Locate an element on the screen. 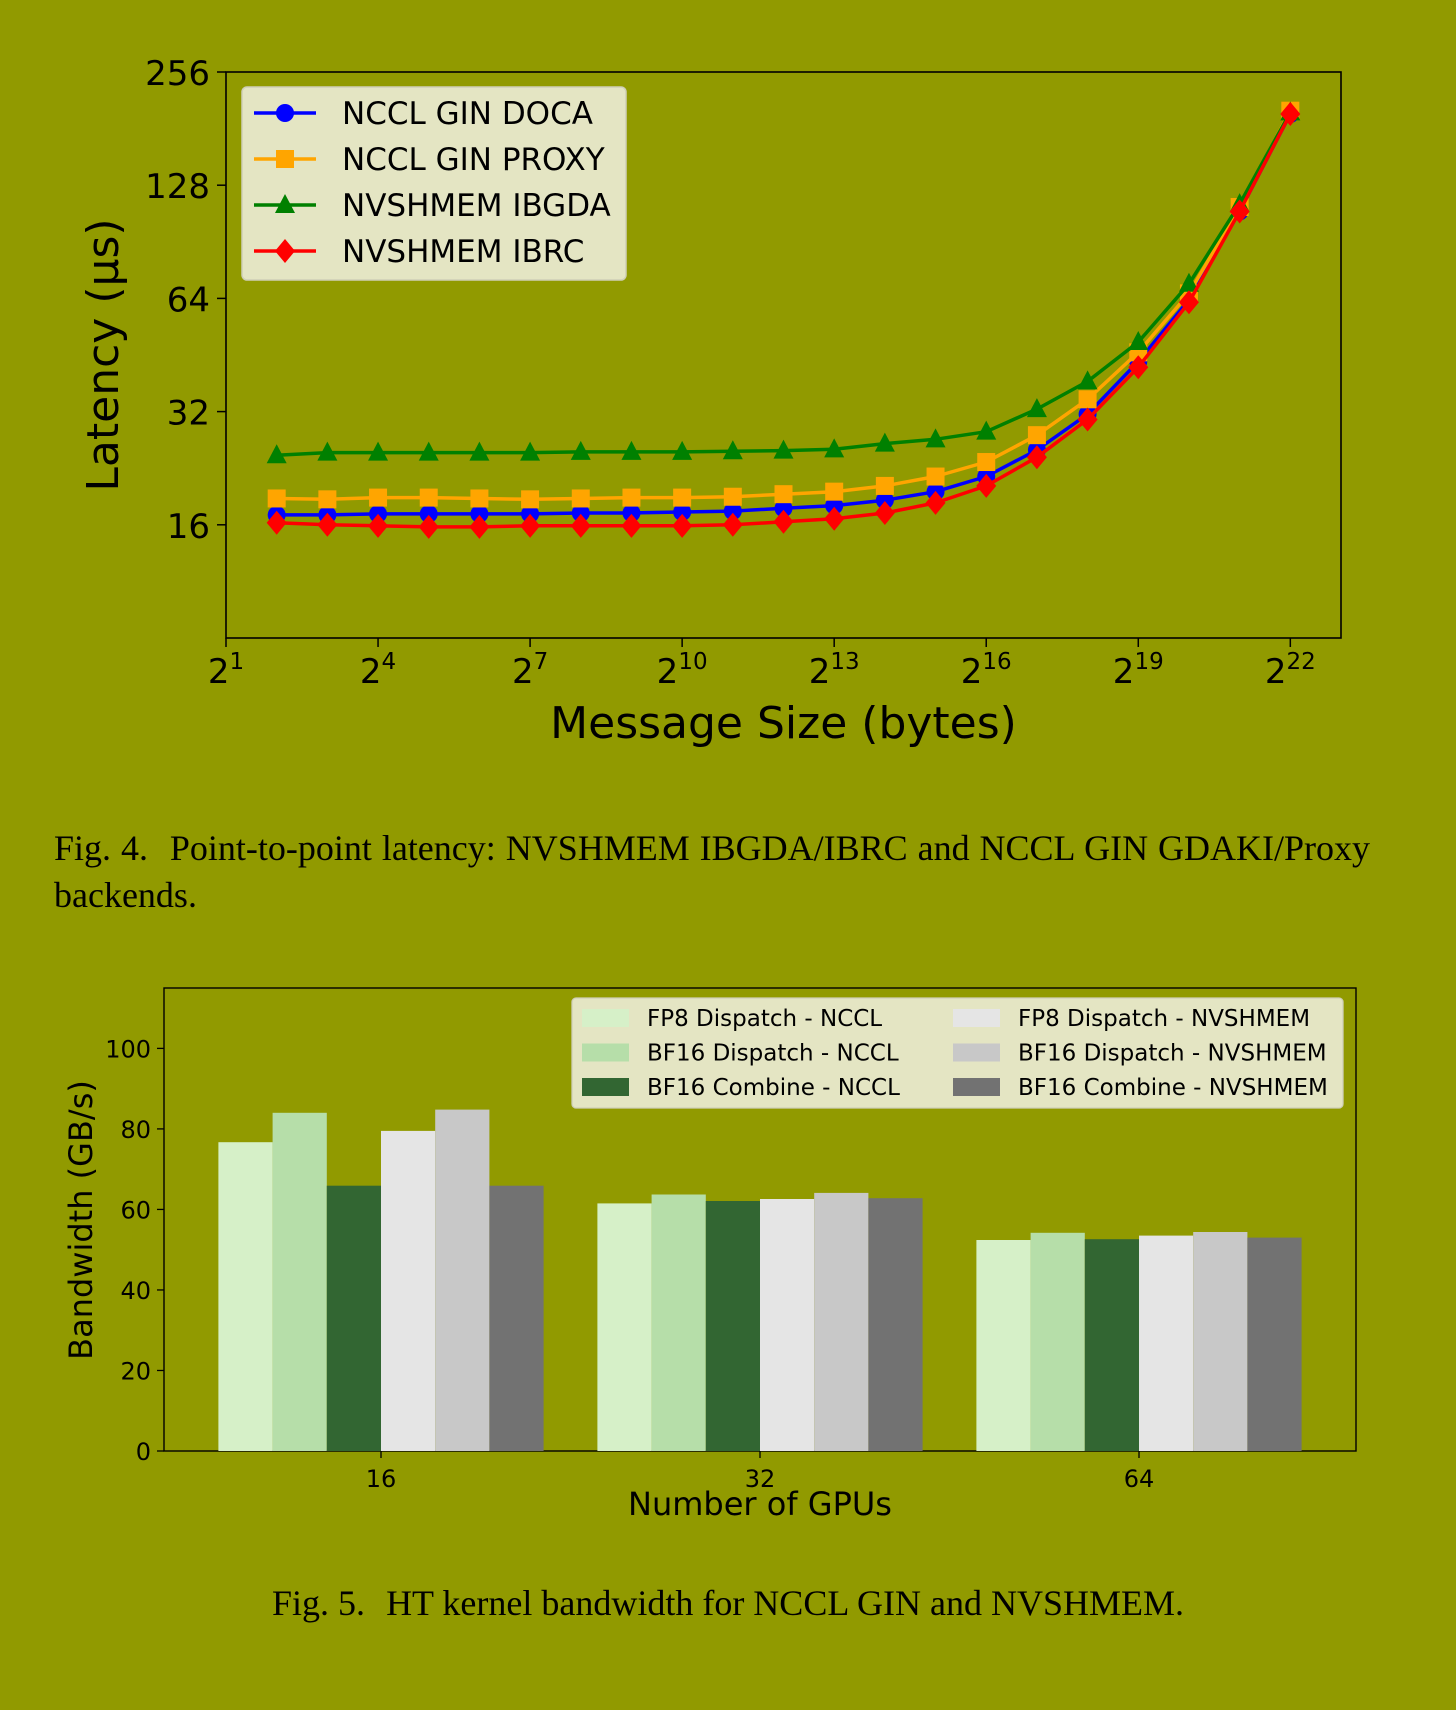  legend-label: NCCL GIN PROXY is located at coordinates (473, 160).